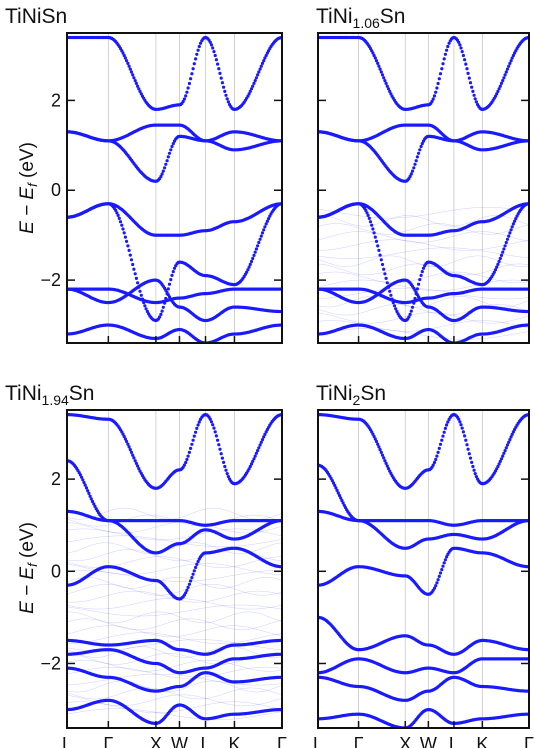 Image resolution: width=535 pixels, height=748 pixels. Describe the element at coordinates (56, 100) in the screenshot. I see `ytick-label: 2` at that location.